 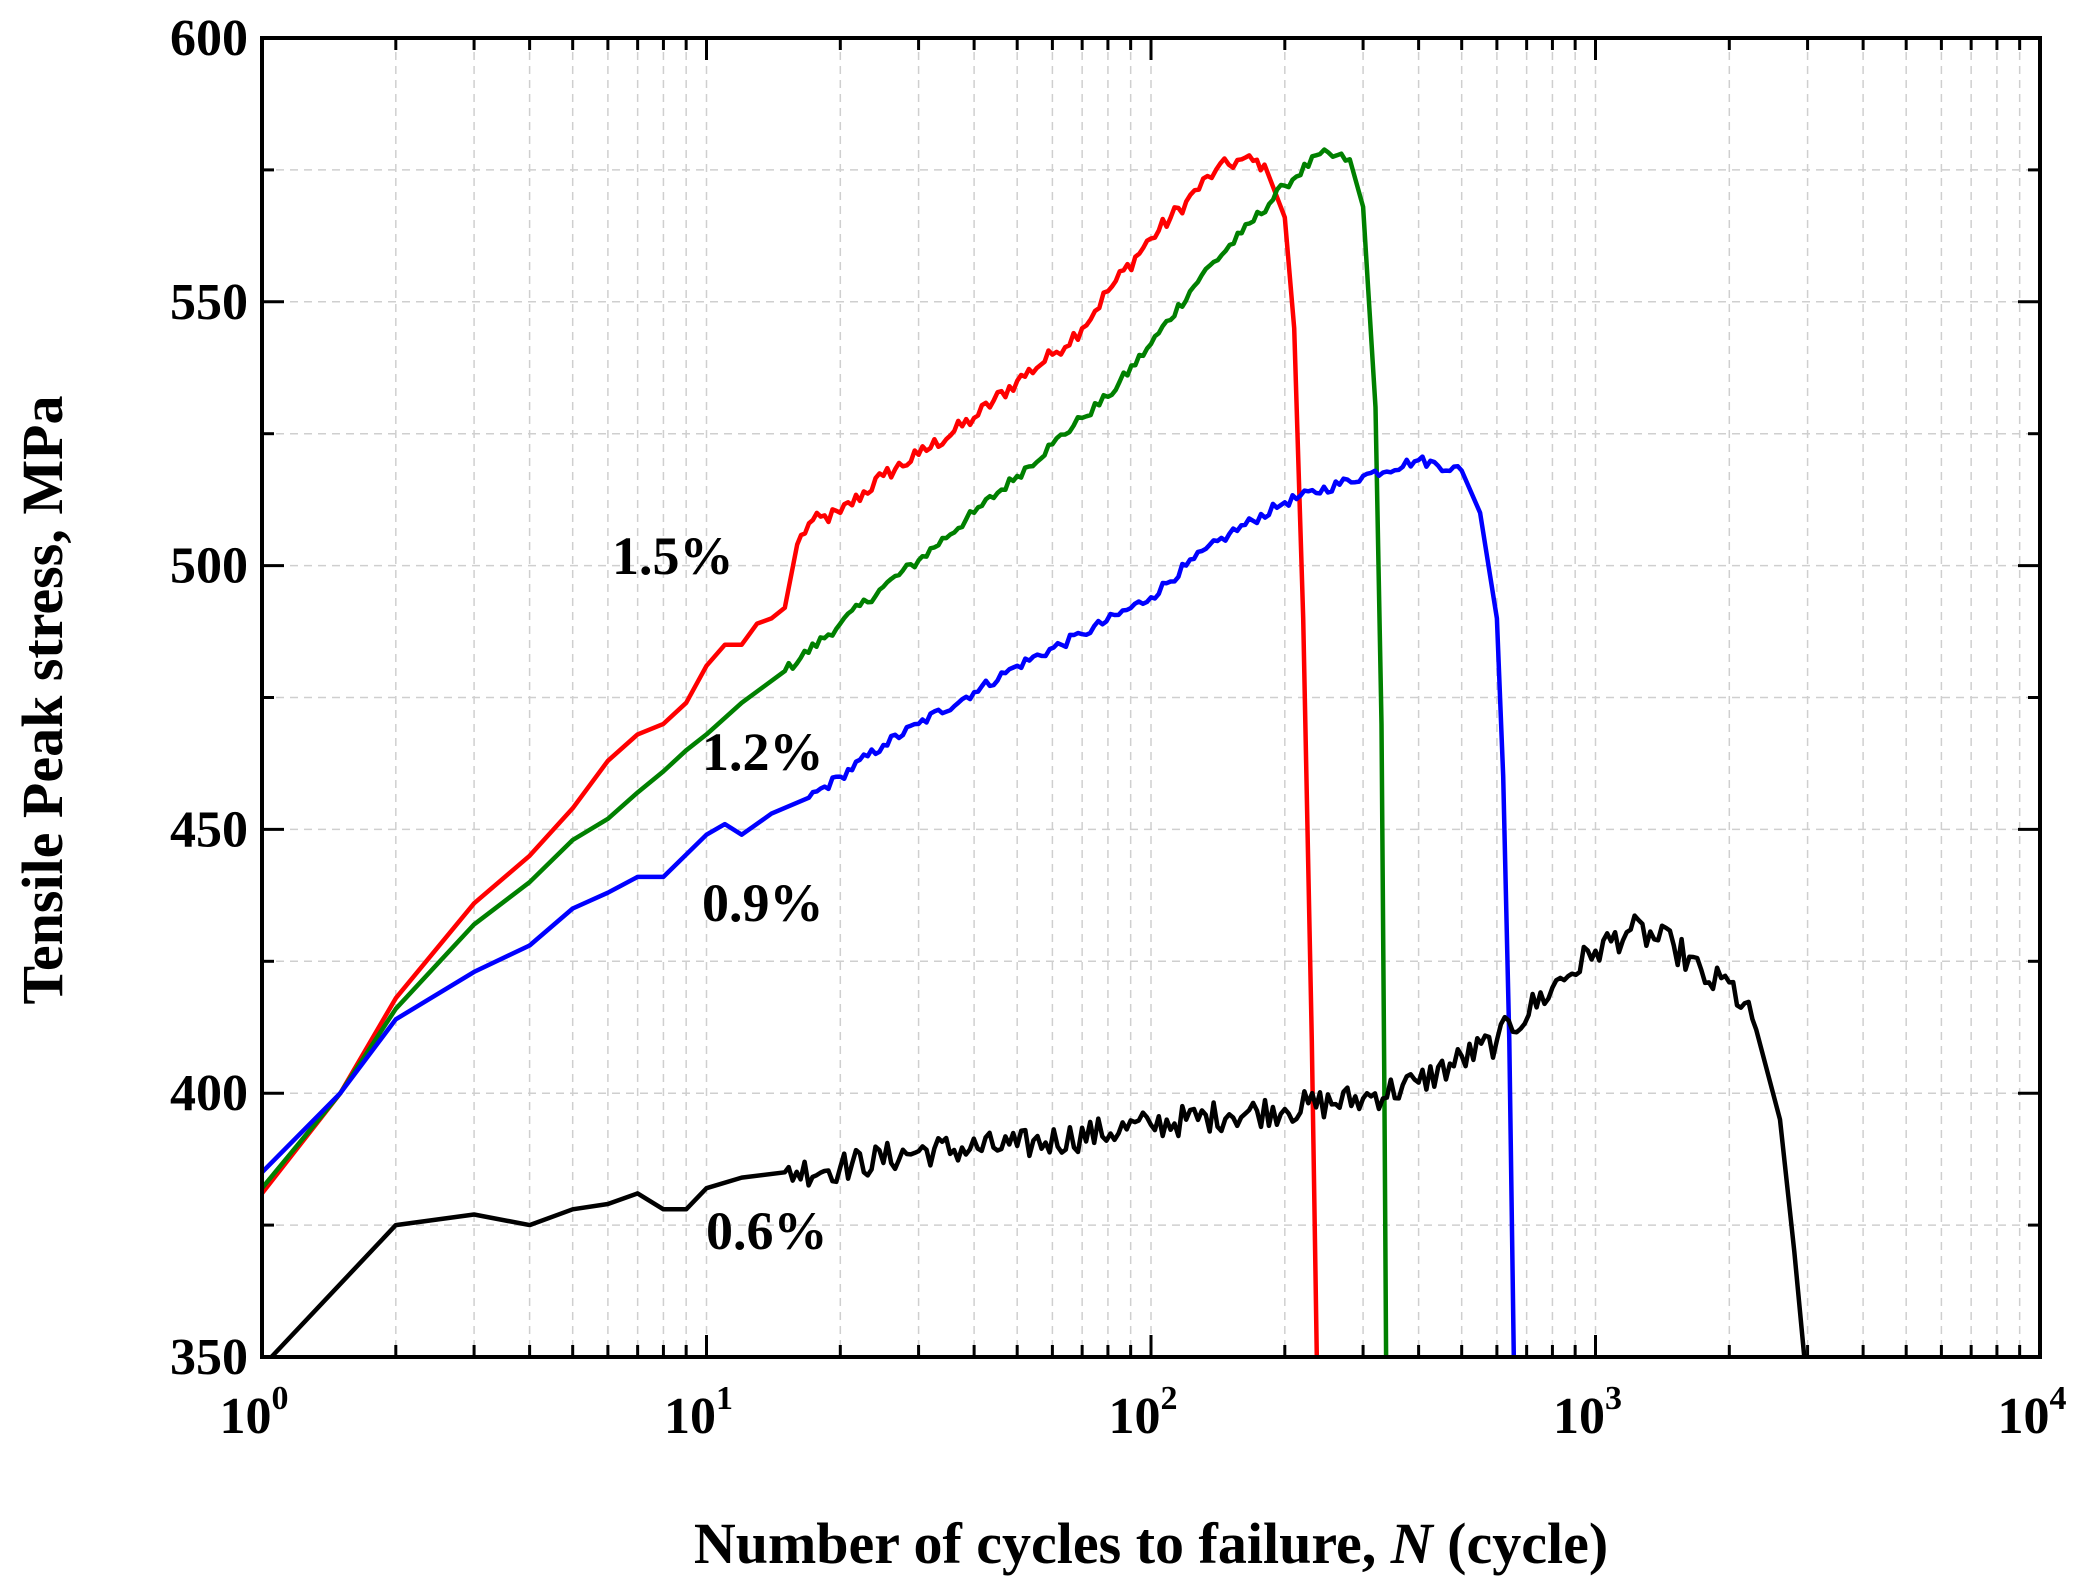 I want to click on x-tick-label: 10⁰, so click(x=254, y=1412).